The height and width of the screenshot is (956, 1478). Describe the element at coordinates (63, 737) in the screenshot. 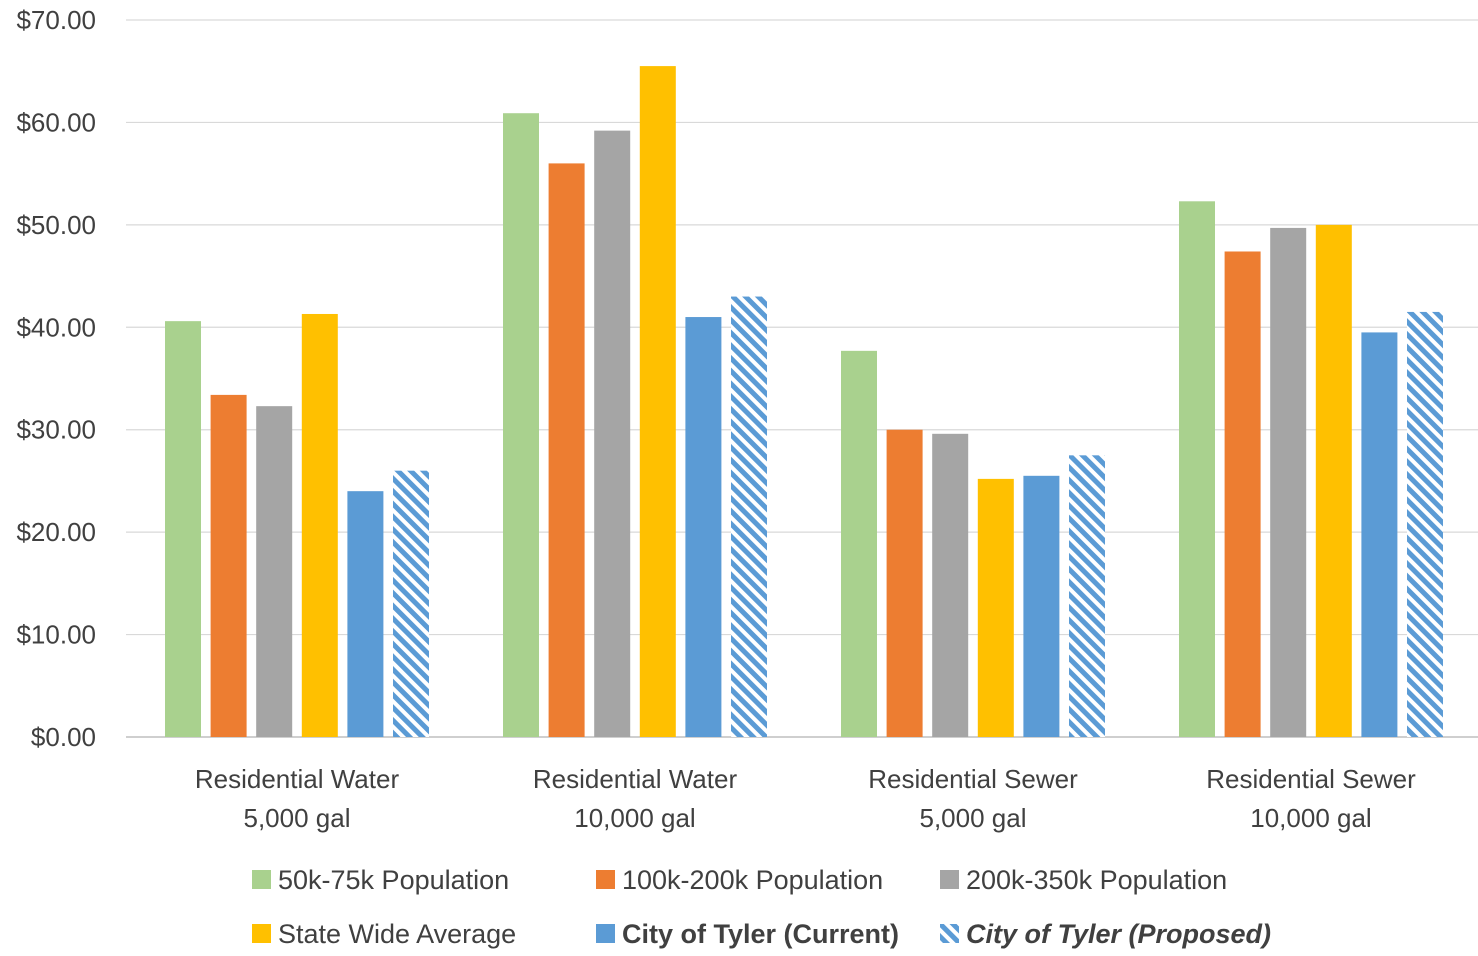

I see `y-tick-label: $0.00` at that location.